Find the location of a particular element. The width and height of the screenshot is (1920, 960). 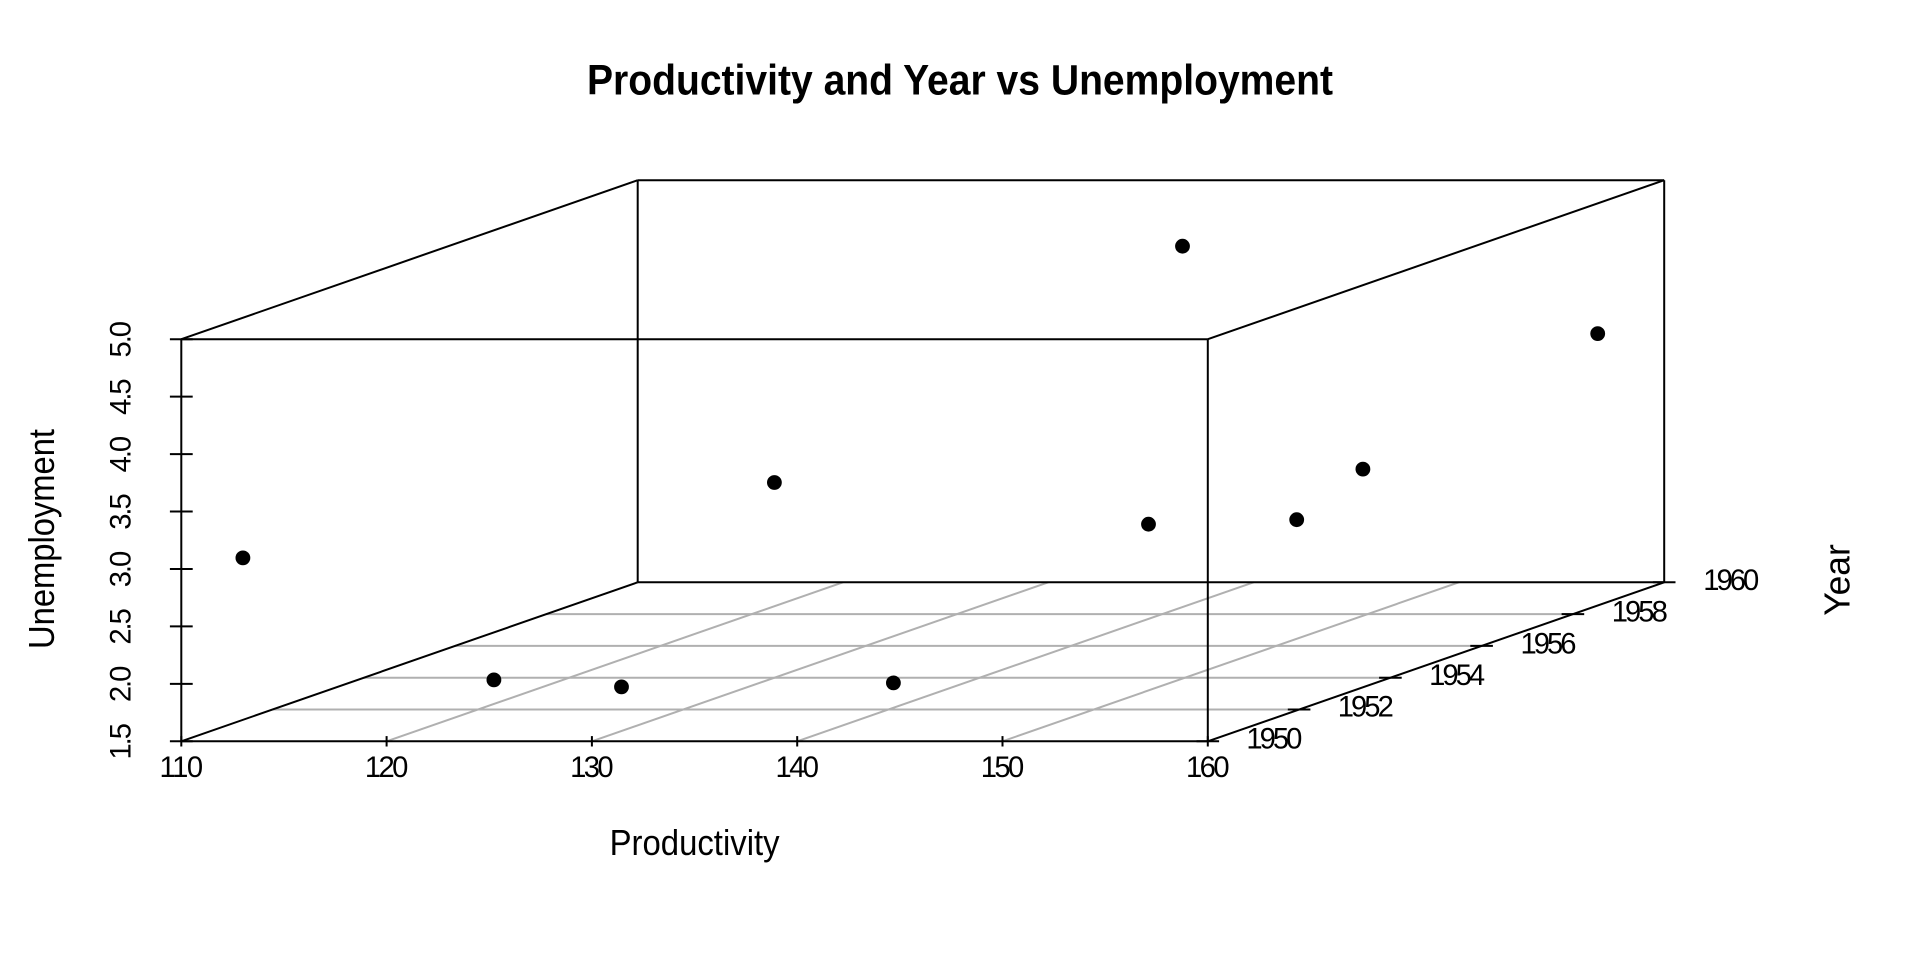

svg-text: 2.5 is located at coordinates (121, 626).